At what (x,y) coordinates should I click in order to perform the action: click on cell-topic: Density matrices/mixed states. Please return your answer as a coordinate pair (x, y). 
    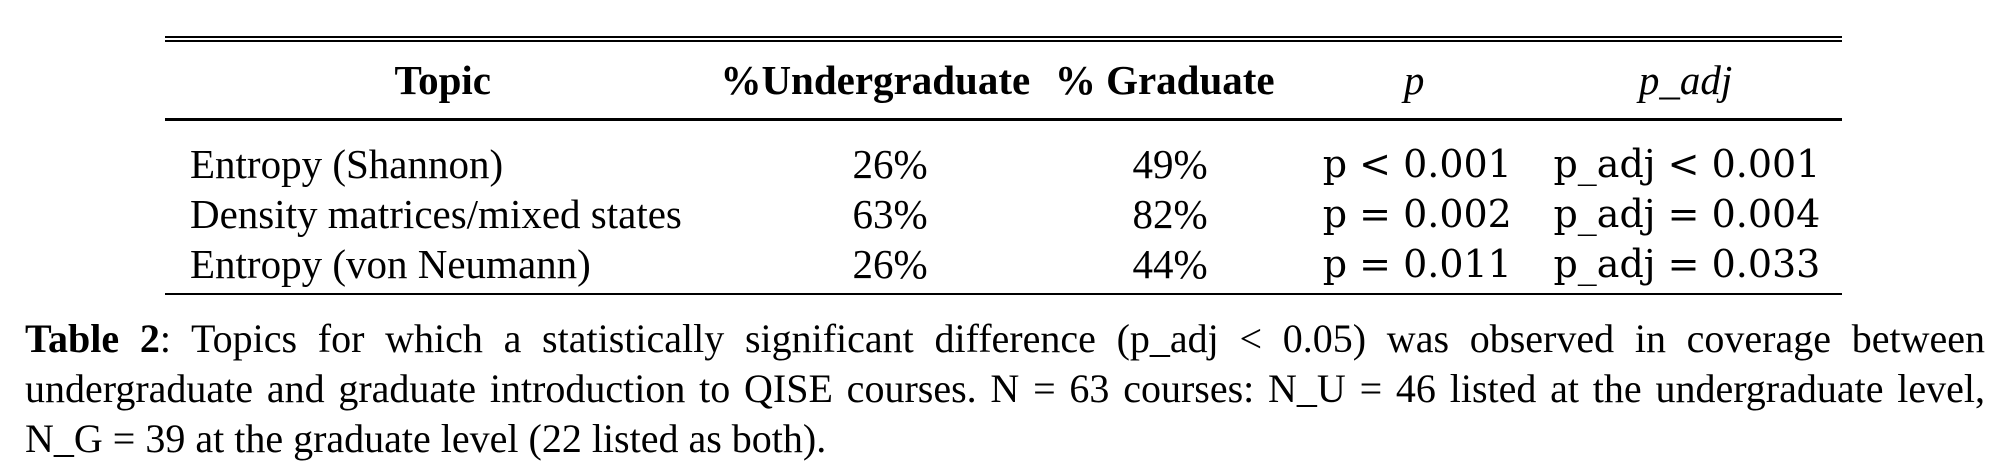
    Looking at the image, I should click on (436, 214).